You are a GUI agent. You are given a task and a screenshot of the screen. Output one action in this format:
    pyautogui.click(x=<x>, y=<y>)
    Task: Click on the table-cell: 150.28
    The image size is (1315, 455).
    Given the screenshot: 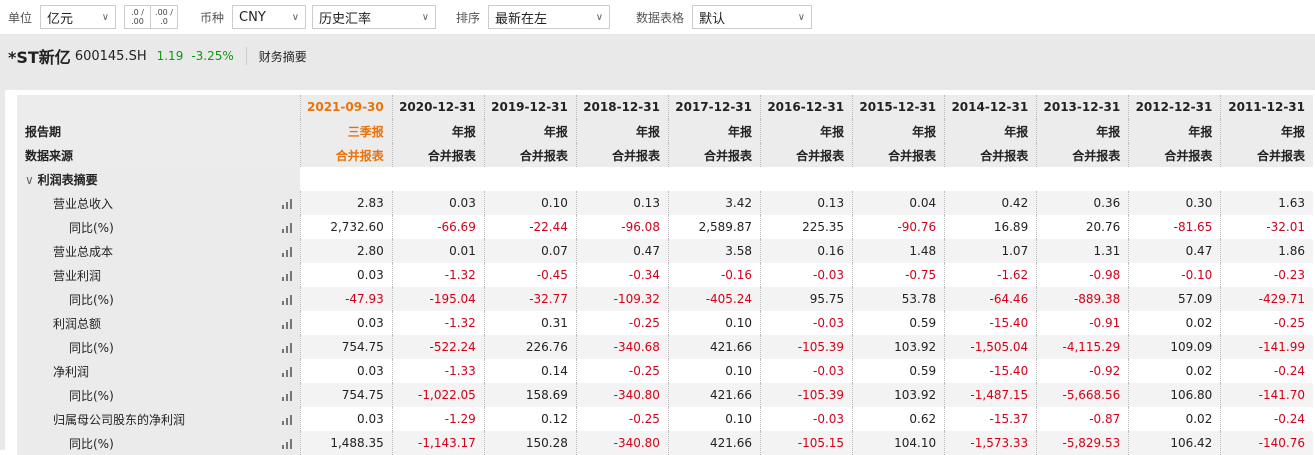 What is the action you would take?
    pyautogui.click(x=530, y=443)
    